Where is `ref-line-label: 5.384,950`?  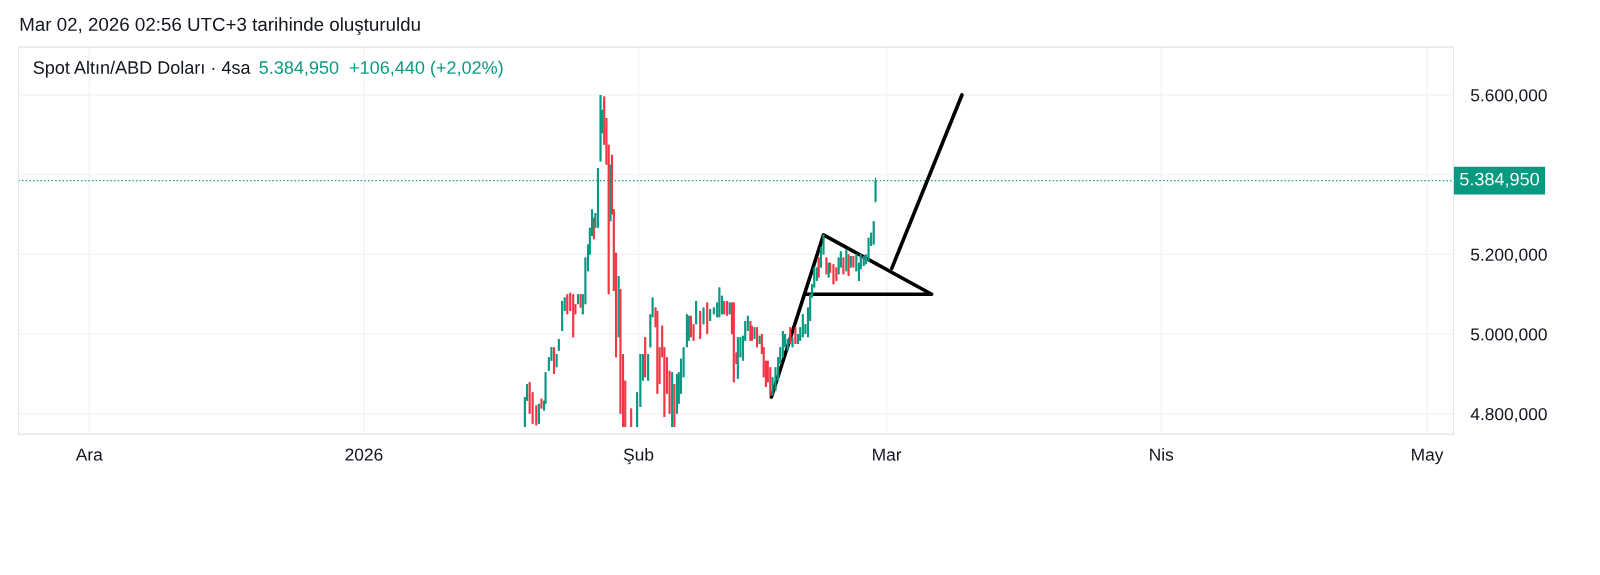 ref-line-label: 5.384,950 is located at coordinates (1499, 180).